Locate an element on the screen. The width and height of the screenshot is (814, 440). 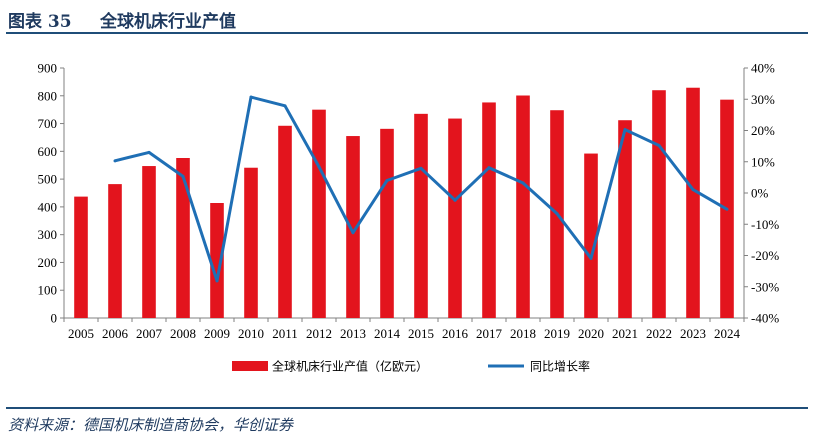
x-tick-label: 2009 is located at coordinates (217, 333).